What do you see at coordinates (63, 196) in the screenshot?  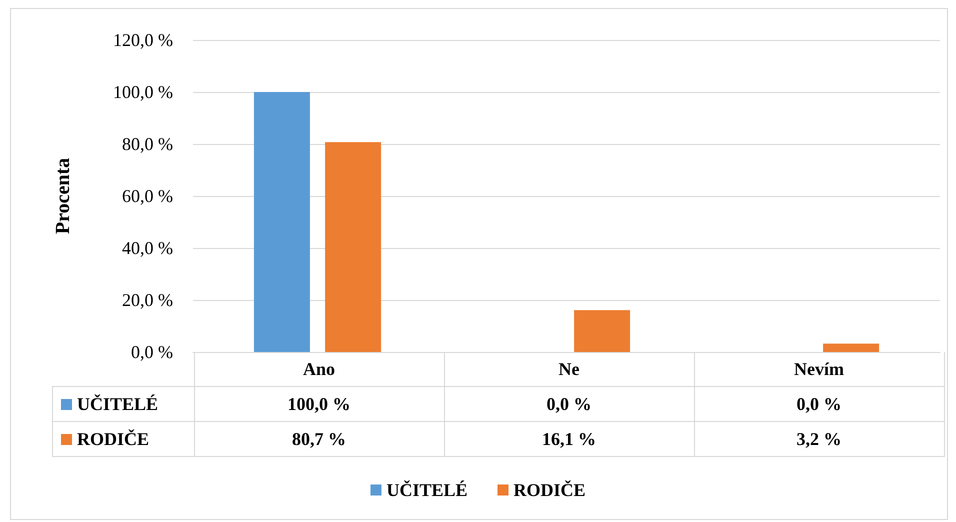 I see `y-axis-title: Procenta` at bounding box center [63, 196].